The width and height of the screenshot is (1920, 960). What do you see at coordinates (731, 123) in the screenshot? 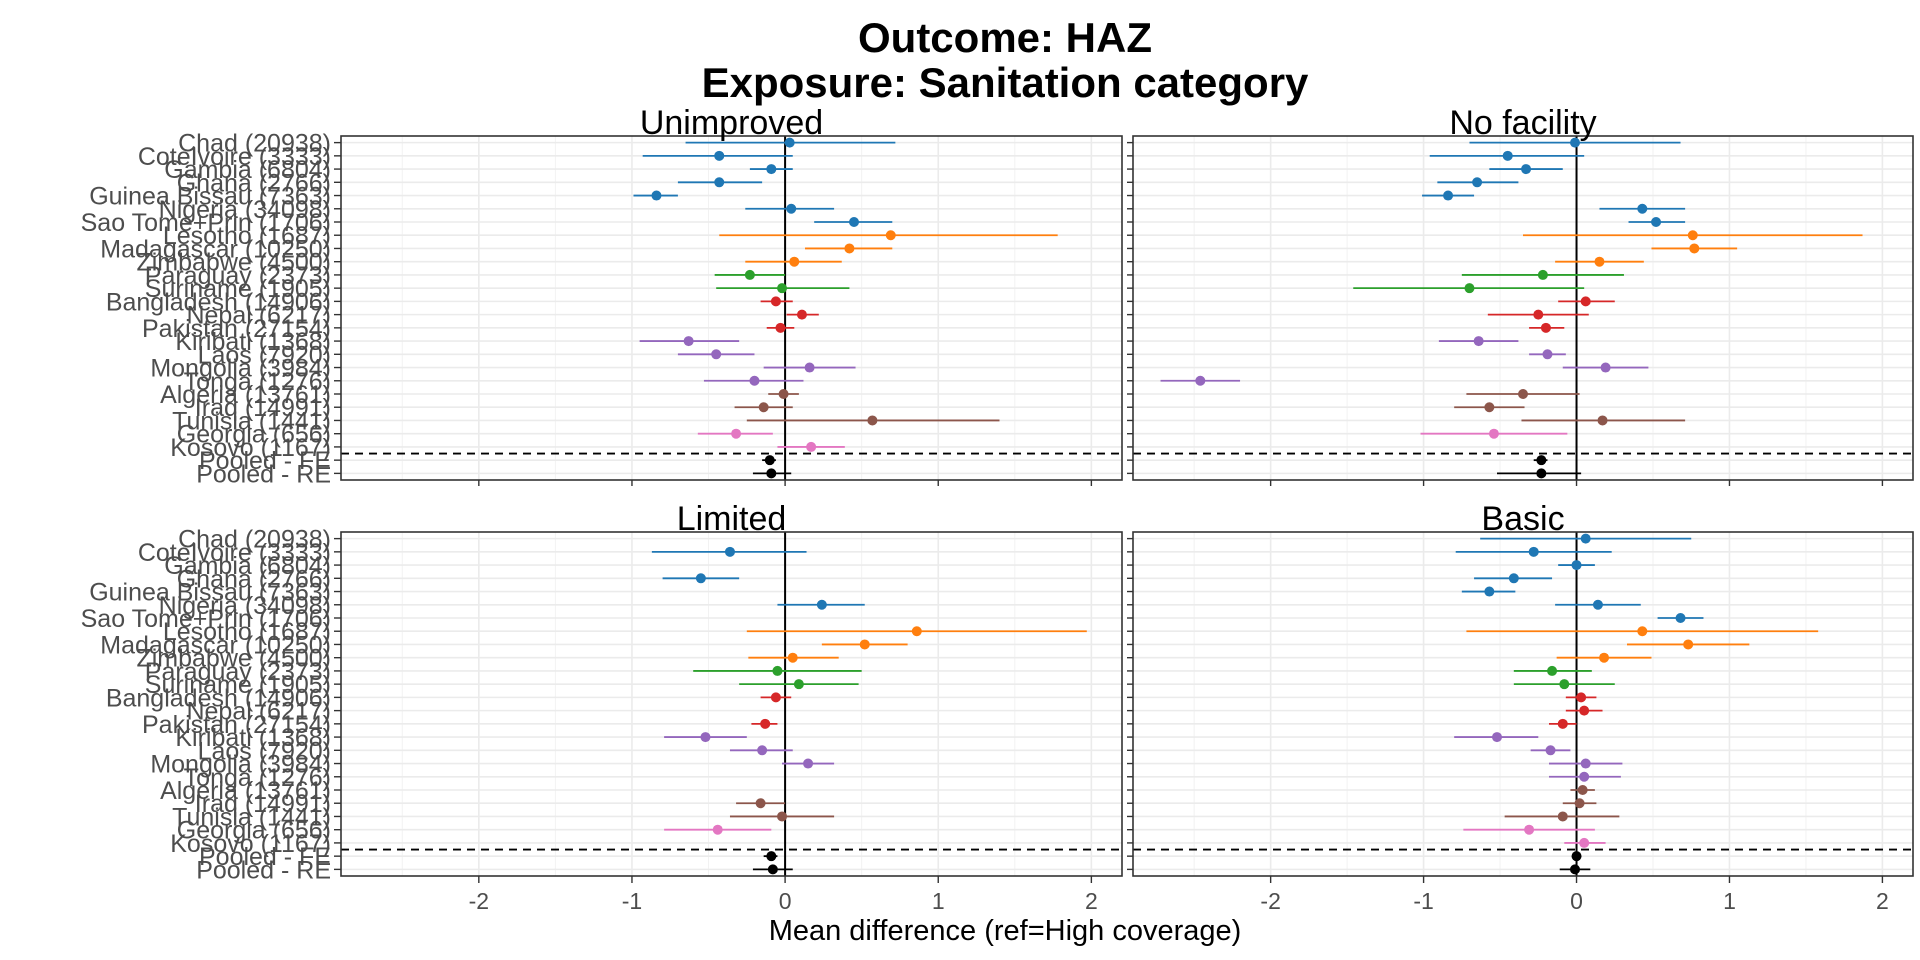
I see `panel-label: Unimproved` at bounding box center [731, 123].